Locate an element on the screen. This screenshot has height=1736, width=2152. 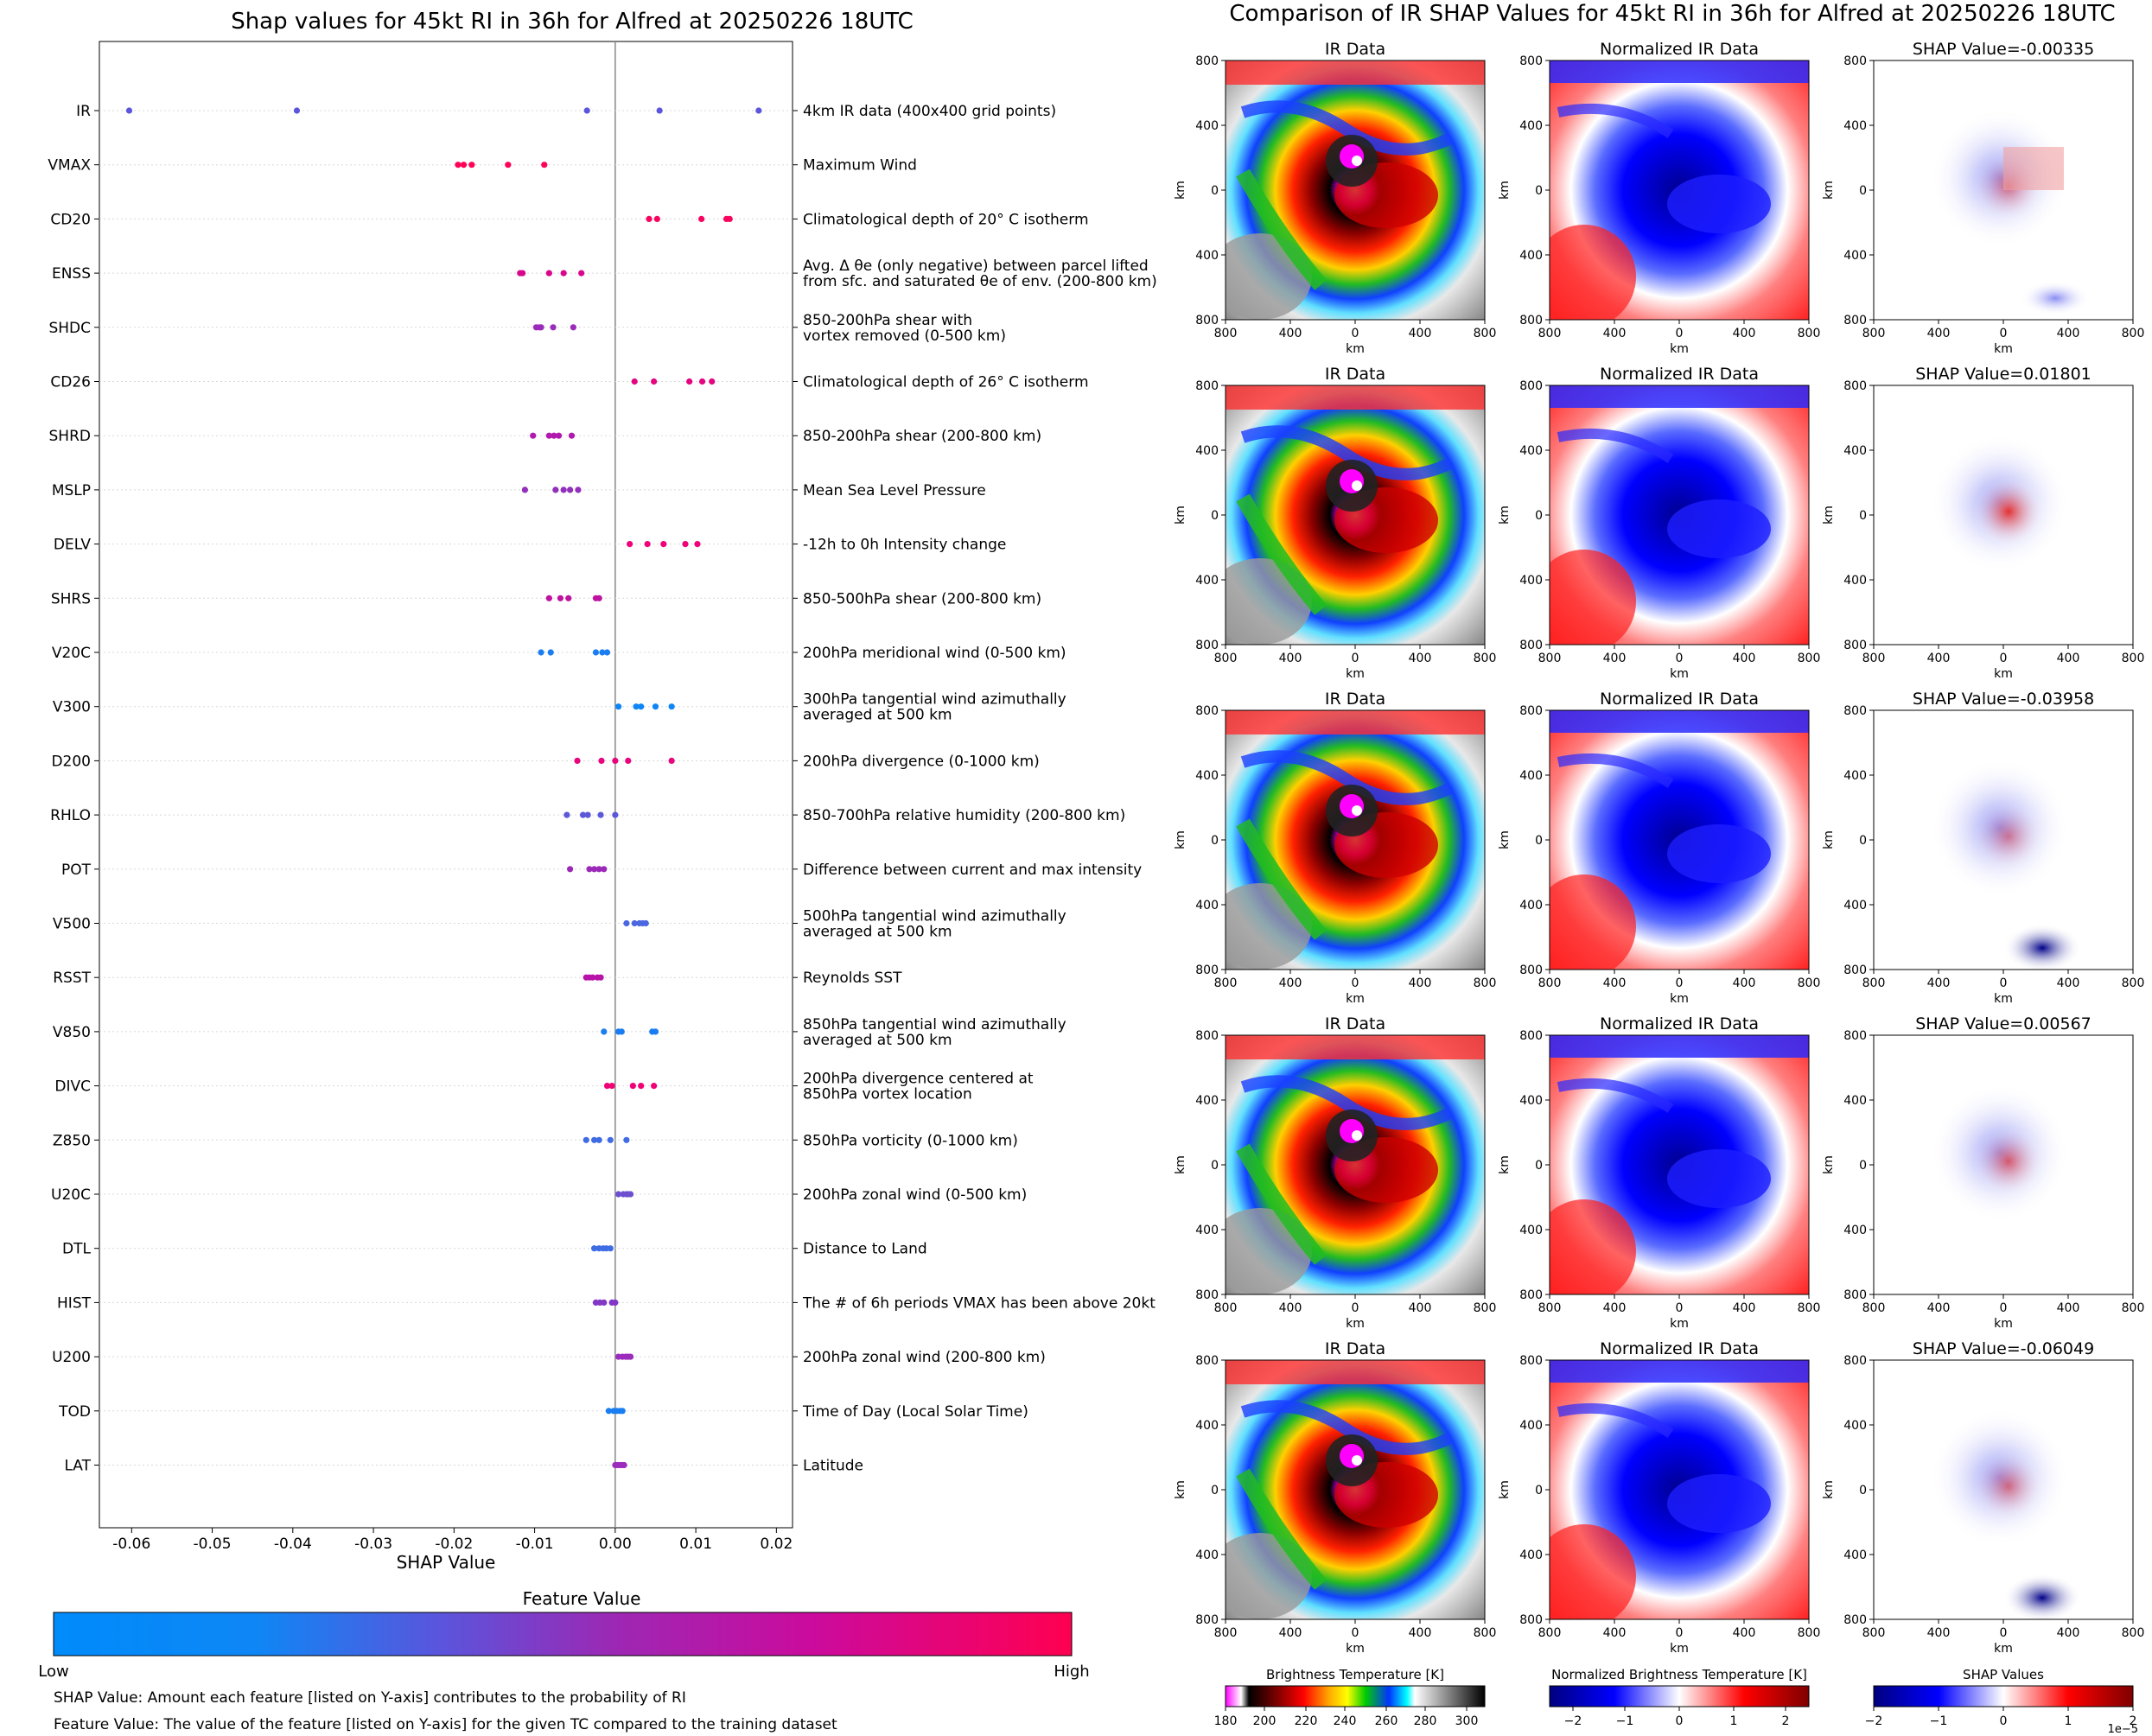
feature-label: DELV is located at coordinates (72, 545).